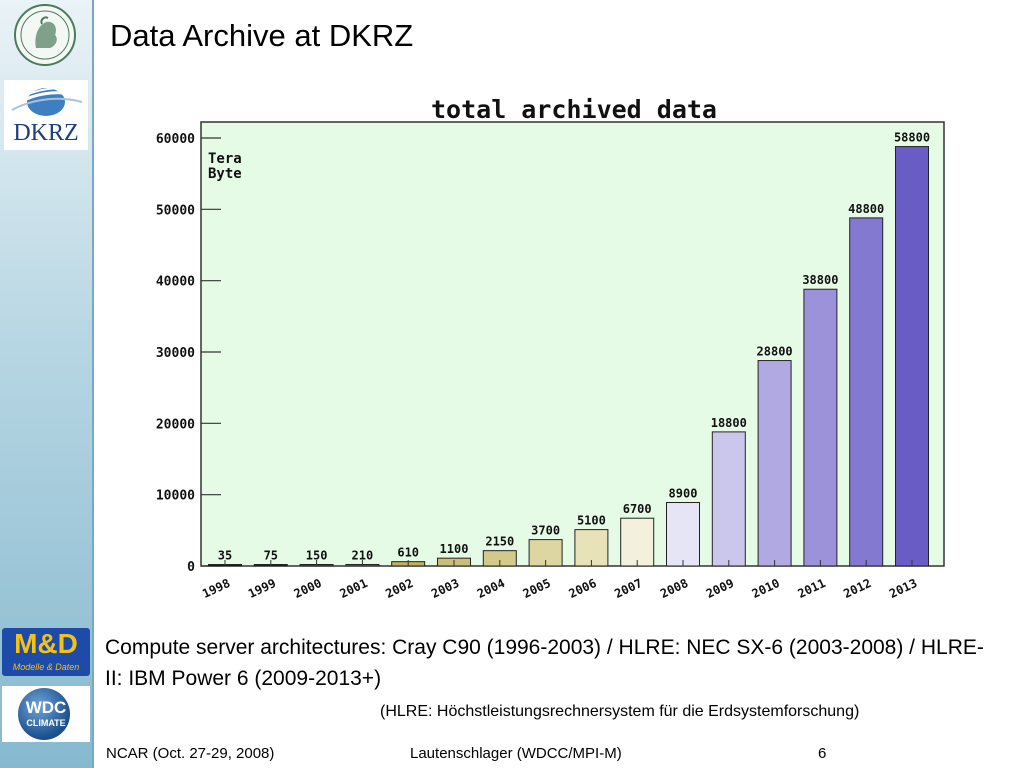 The height and width of the screenshot is (768, 1024). Describe the element at coordinates (46, 667) in the screenshot. I see `md-logo-subtext: Modelle & Daten` at that location.